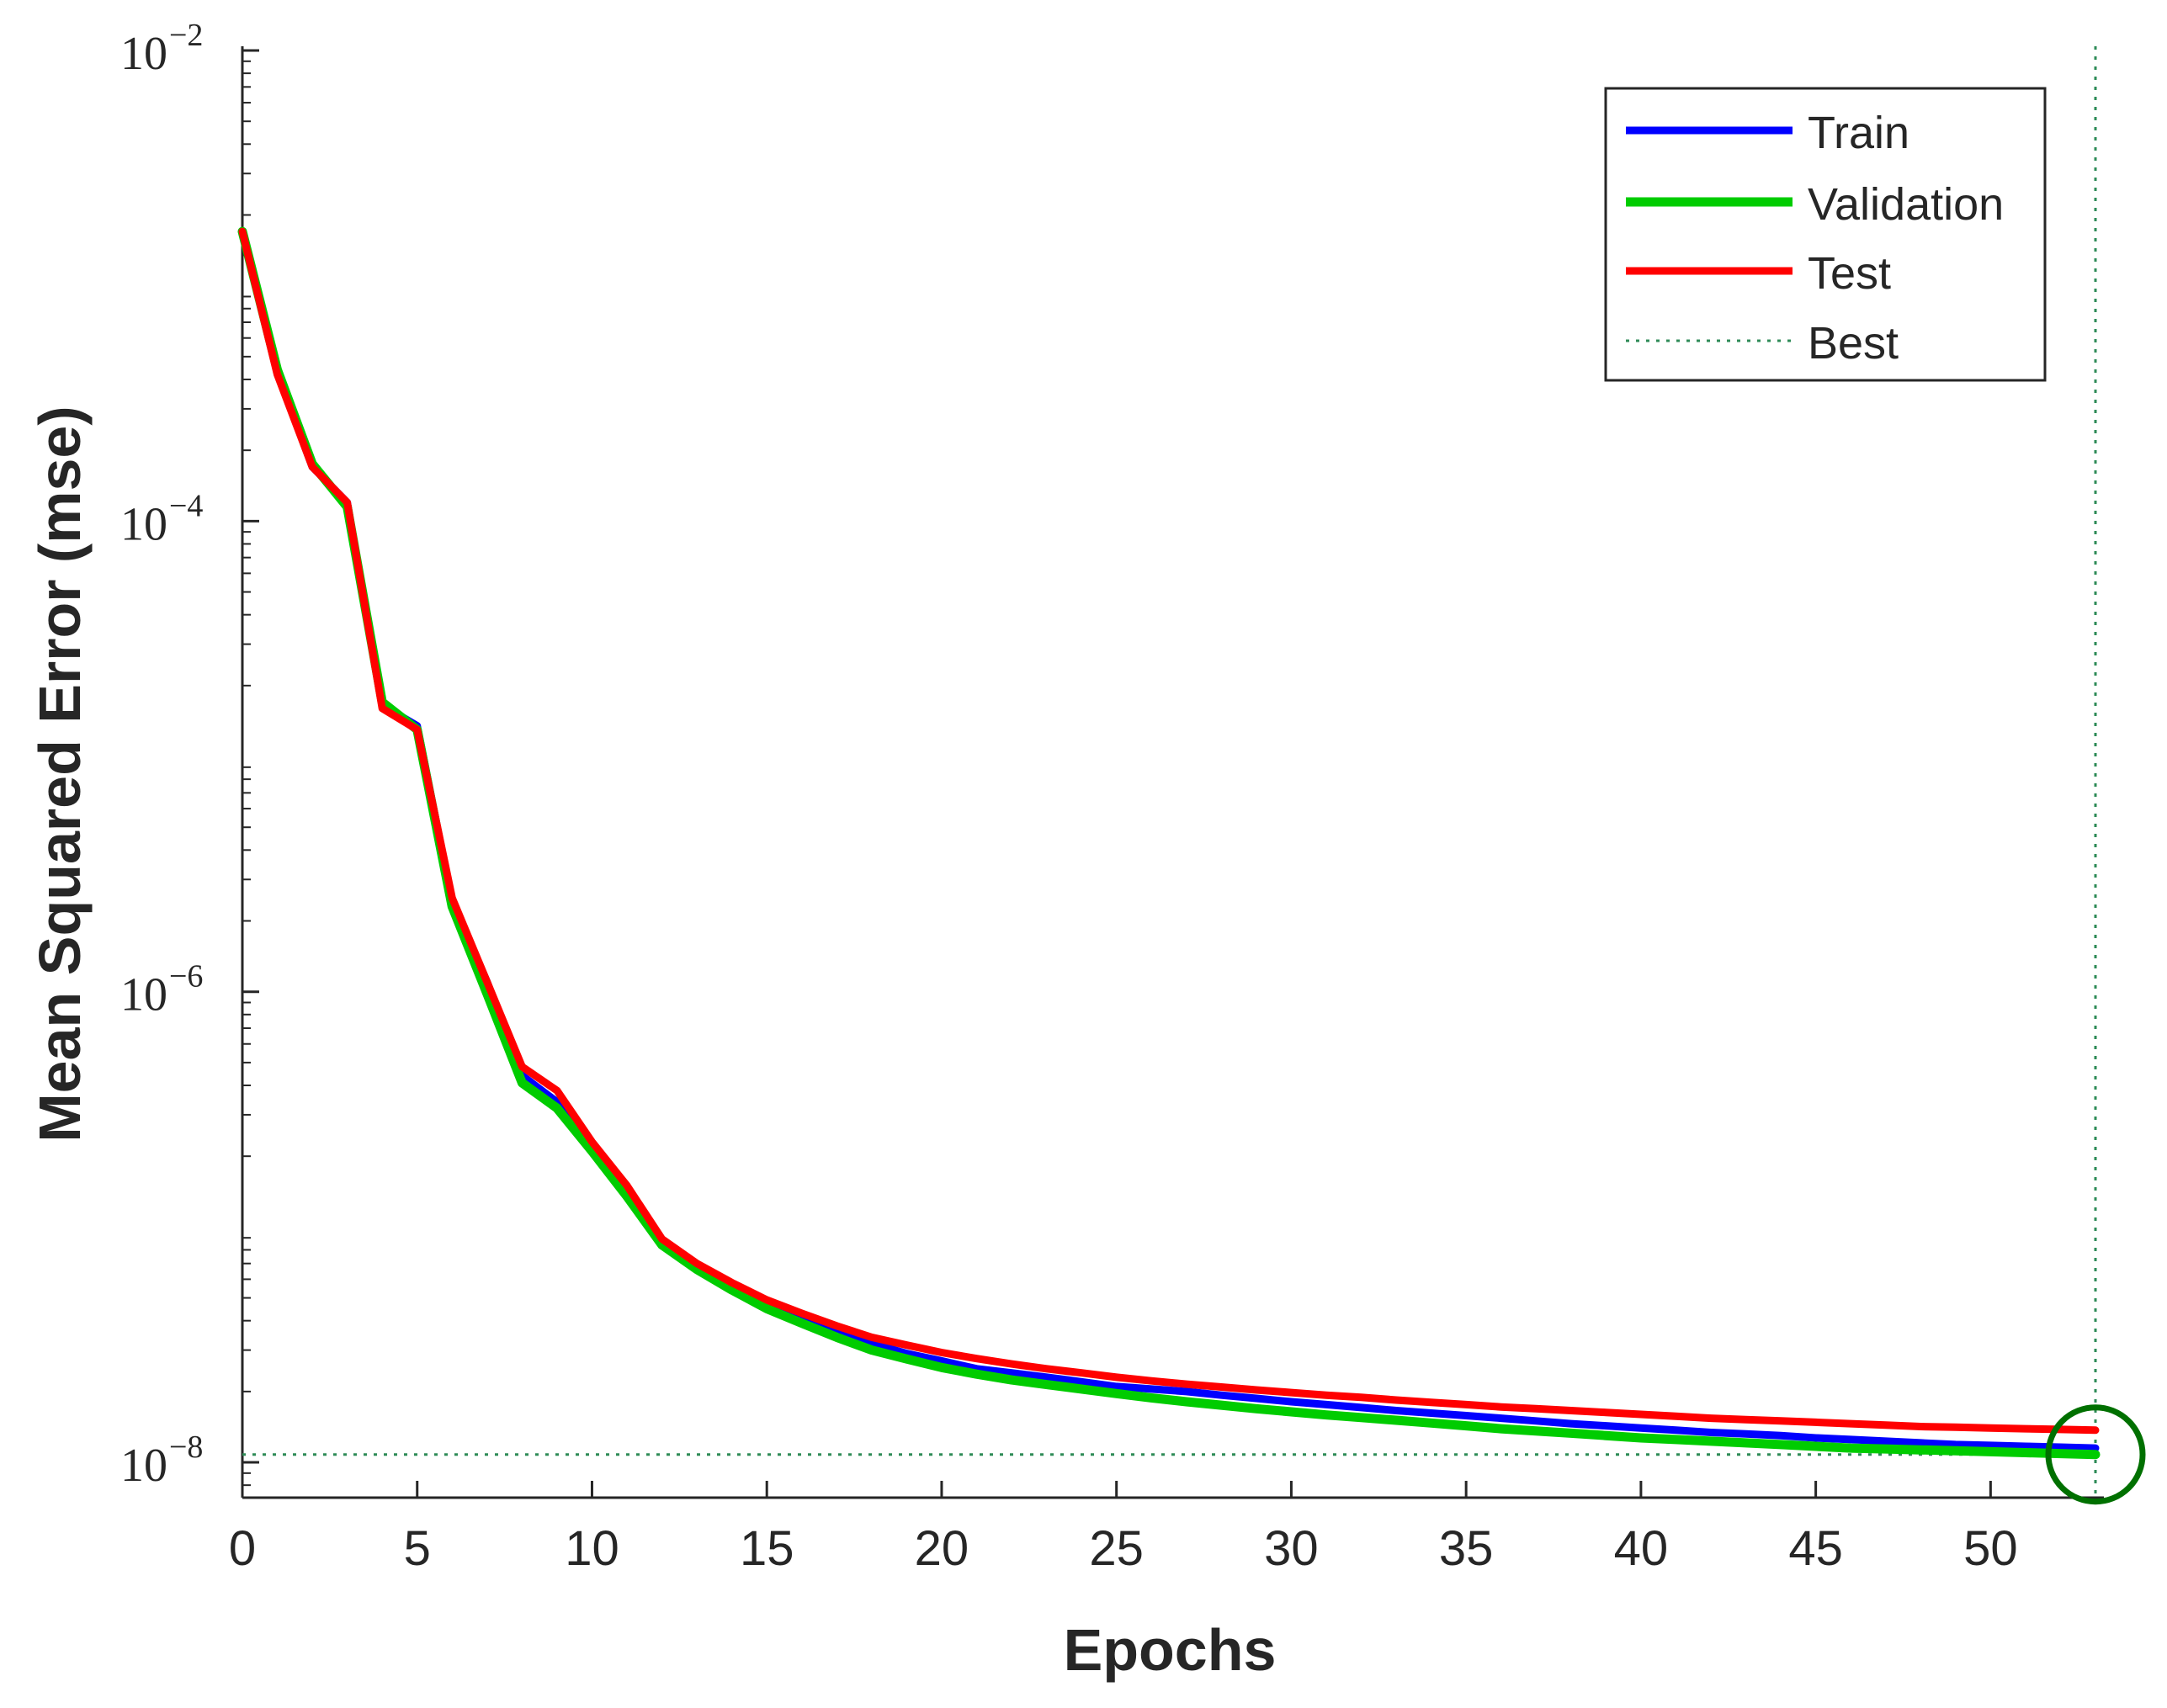  I want to click on y-minor-ticks, so click(246, 773).